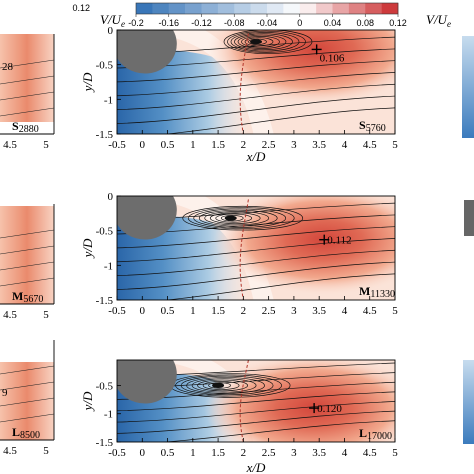 The width and height of the screenshot is (474, 474). I want to click on right-colorbar-label-sub: e, so click(449, 24).